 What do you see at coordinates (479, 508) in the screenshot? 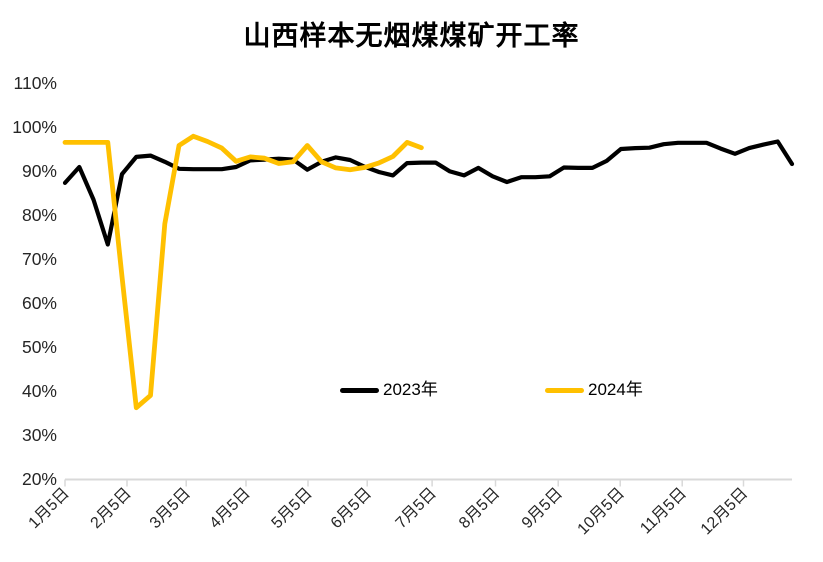
I see `x-axis-label: 8月5日` at bounding box center [479, 508].